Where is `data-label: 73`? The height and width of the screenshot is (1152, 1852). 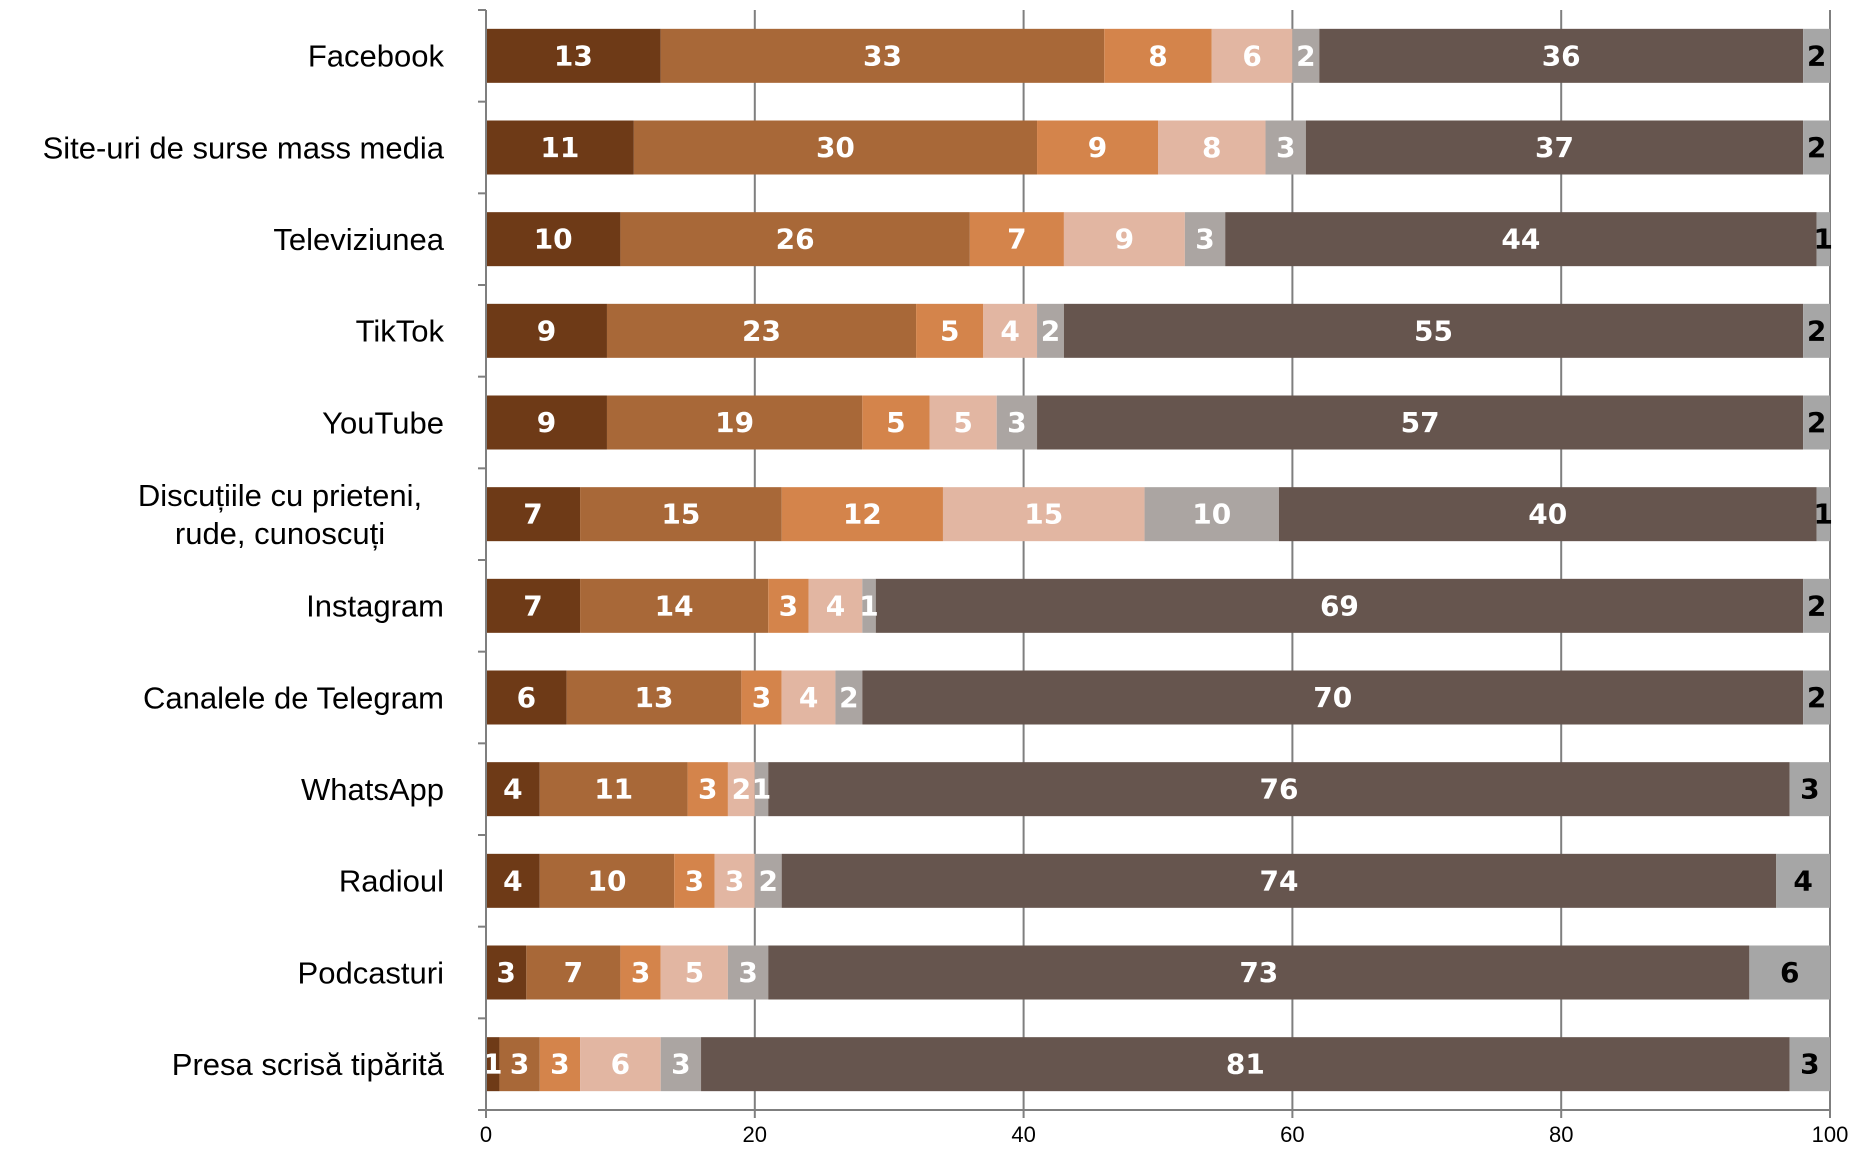 data-label: 73 is located at coordinates (1258, 972).